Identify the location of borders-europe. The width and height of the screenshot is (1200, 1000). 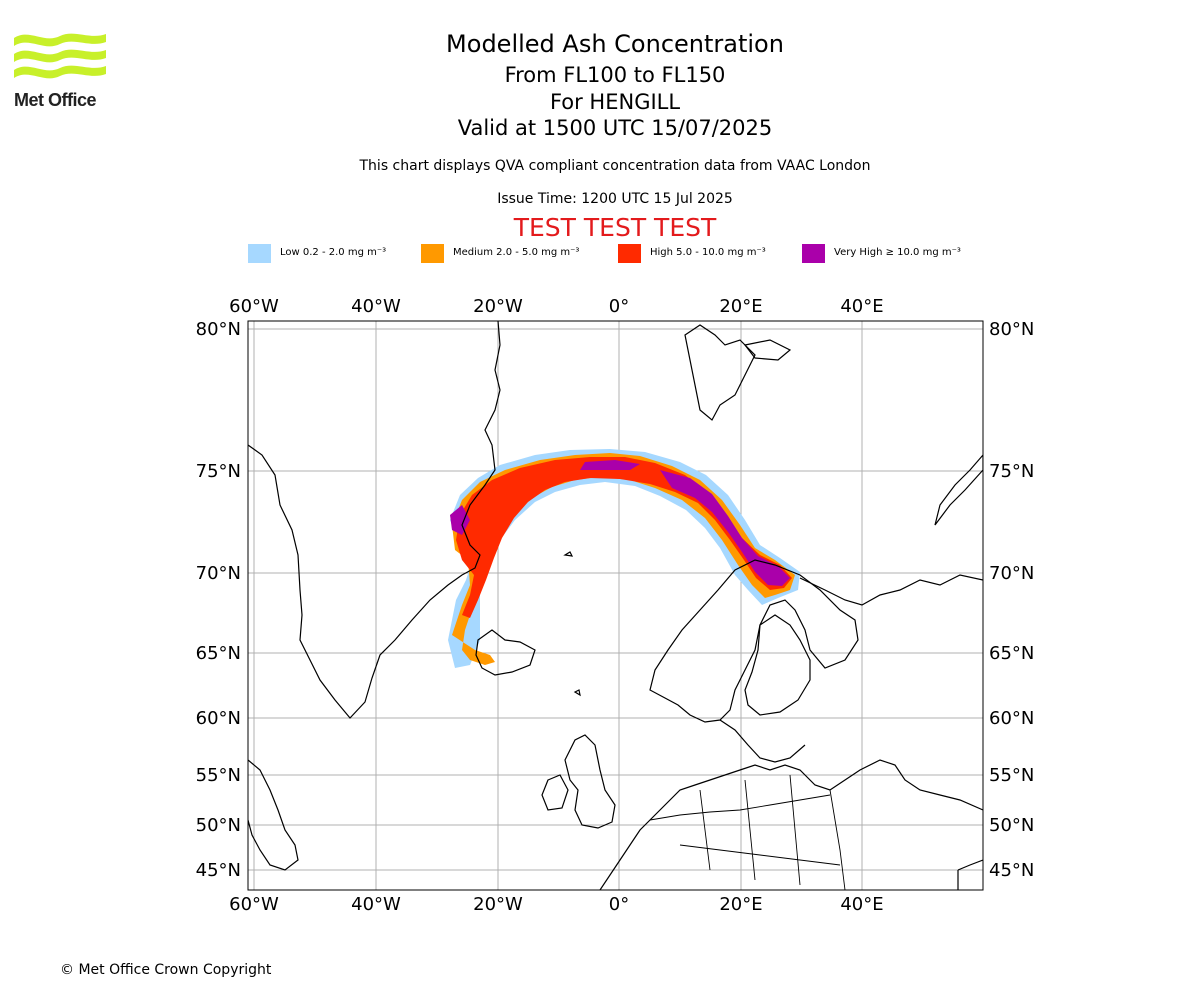
(747, 832).